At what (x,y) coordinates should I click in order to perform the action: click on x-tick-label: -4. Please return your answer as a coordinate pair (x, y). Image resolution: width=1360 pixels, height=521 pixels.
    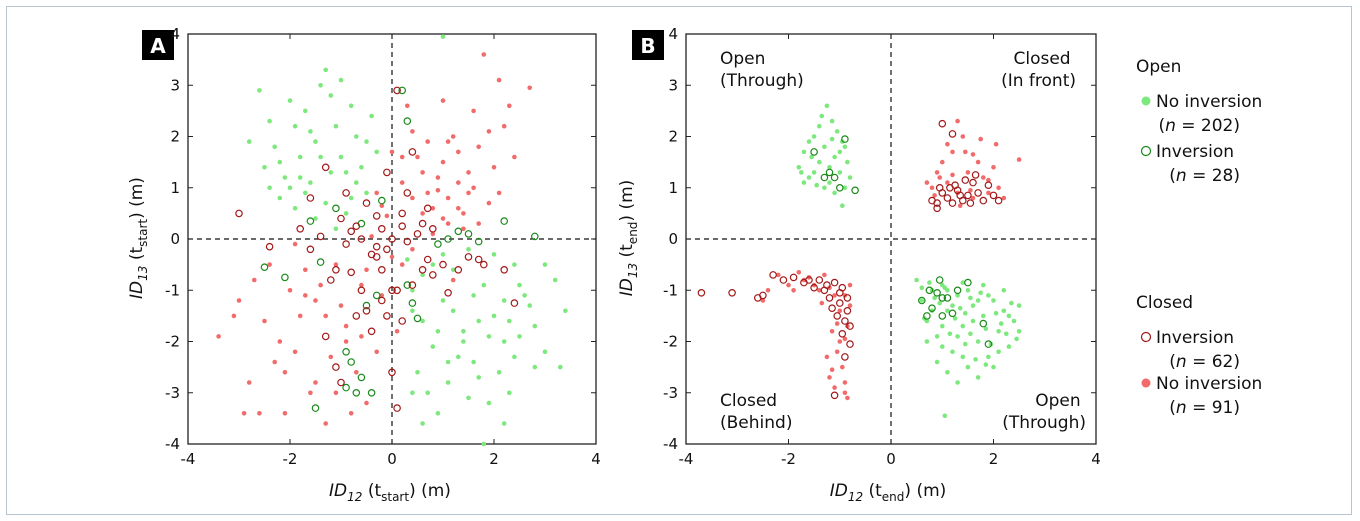
    Looking at the image, I should click on (188, 459).